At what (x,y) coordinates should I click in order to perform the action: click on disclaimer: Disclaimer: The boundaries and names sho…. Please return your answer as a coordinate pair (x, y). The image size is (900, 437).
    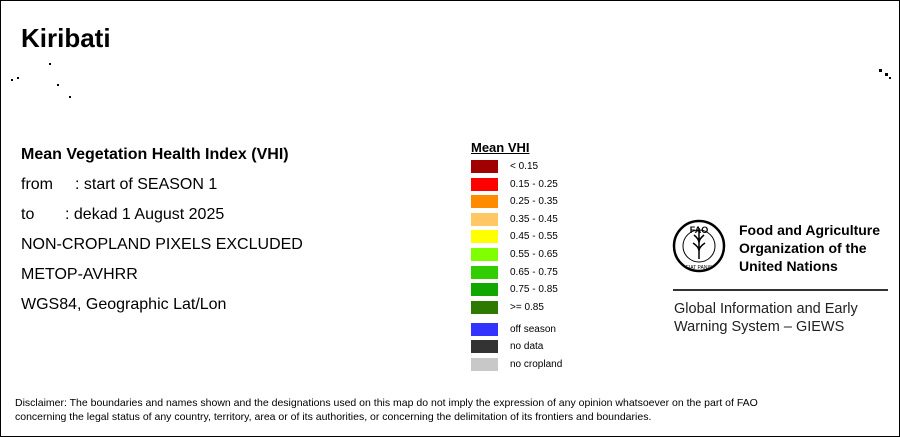
    Looking at the image, I should click on (386, 403).